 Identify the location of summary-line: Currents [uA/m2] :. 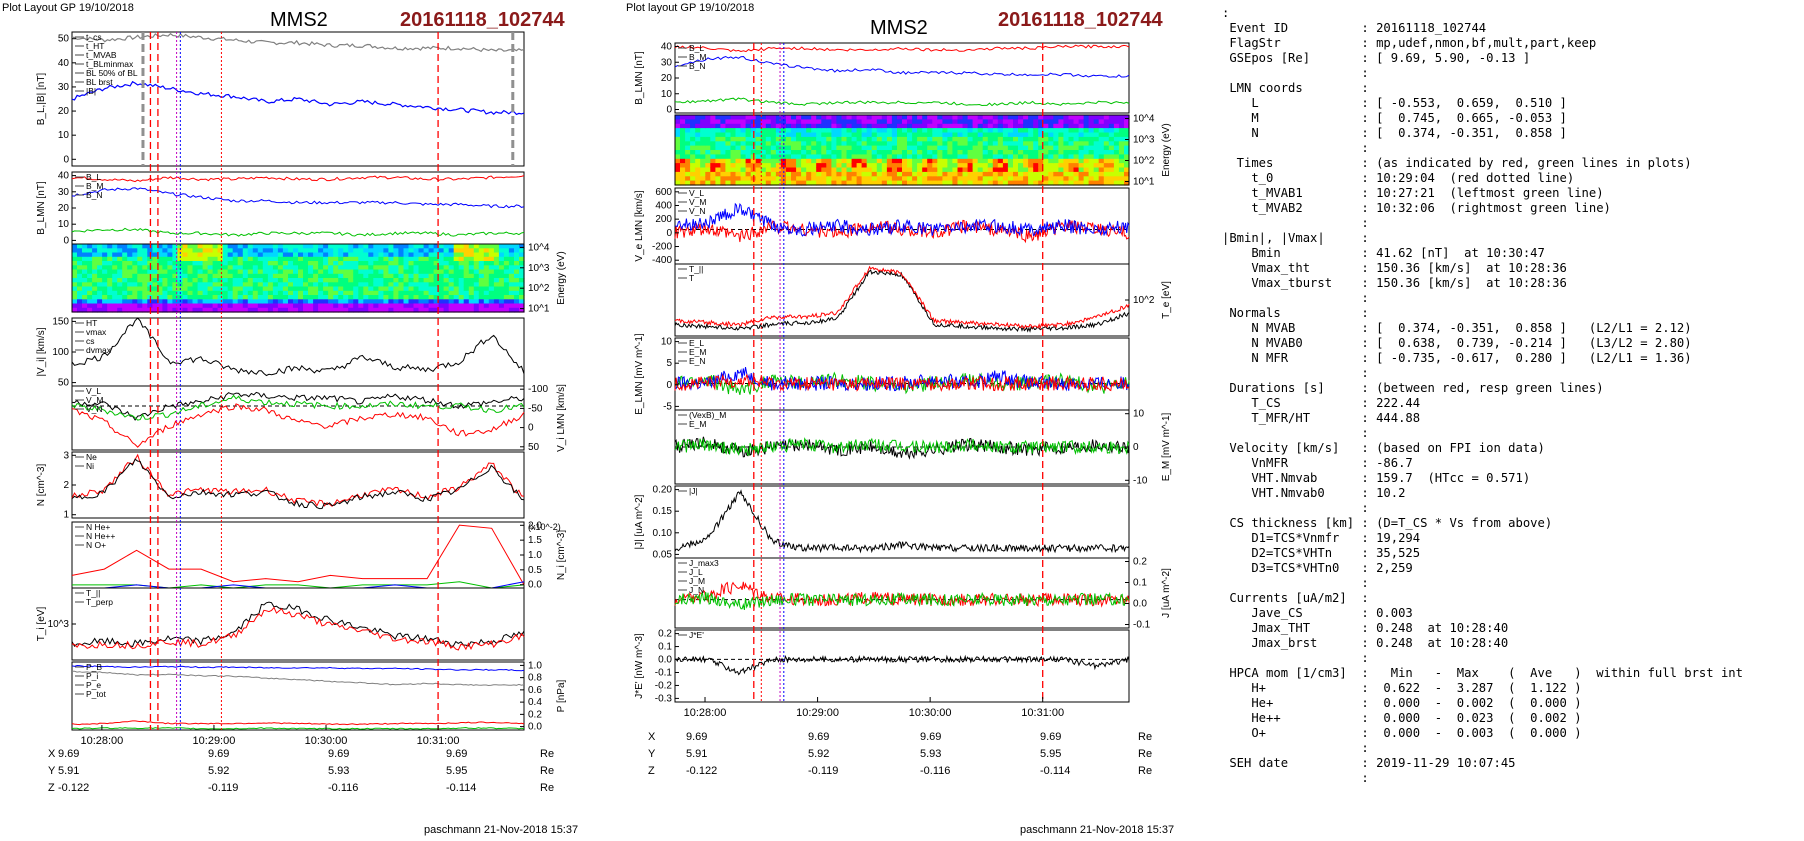
(1295, 598).